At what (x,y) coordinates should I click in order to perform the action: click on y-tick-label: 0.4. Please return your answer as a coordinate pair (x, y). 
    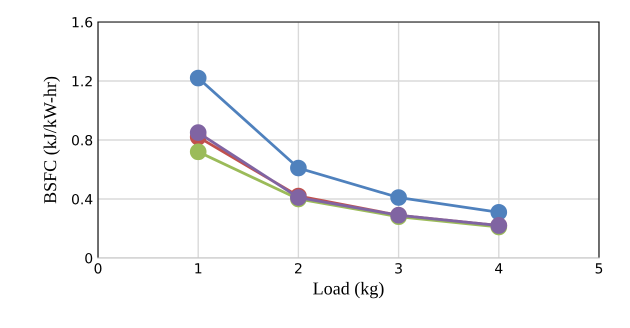
    Looking at the image, I should click on (82, 199).